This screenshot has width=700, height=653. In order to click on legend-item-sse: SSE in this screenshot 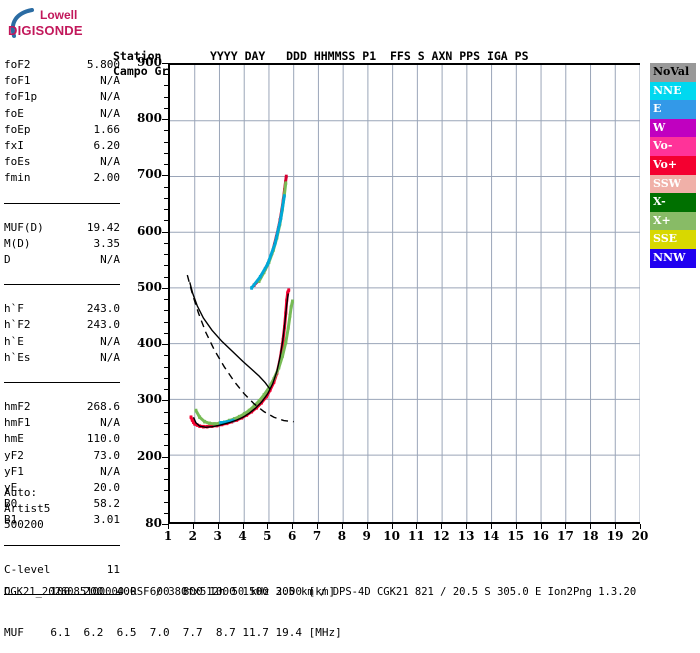, I will do `click(673, 239)`.